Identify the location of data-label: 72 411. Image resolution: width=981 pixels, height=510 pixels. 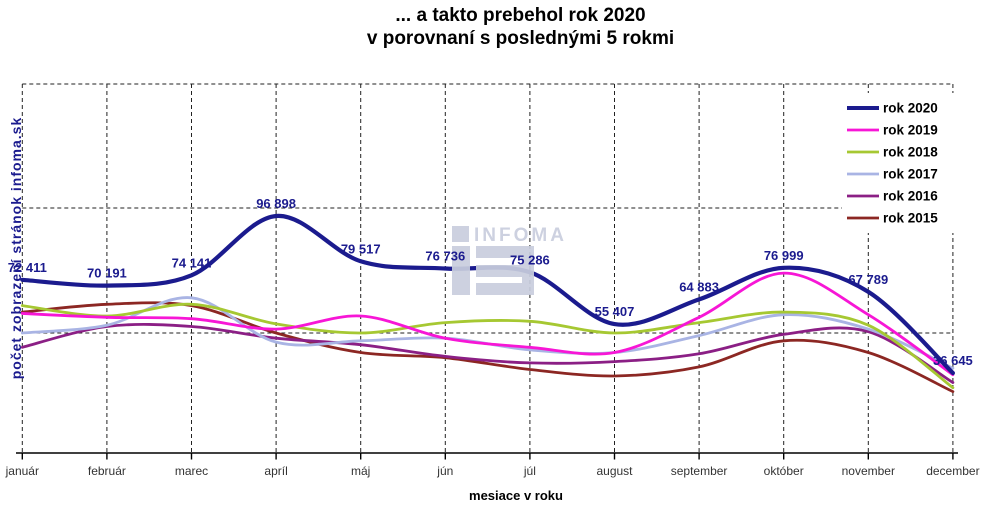
(27, 267).